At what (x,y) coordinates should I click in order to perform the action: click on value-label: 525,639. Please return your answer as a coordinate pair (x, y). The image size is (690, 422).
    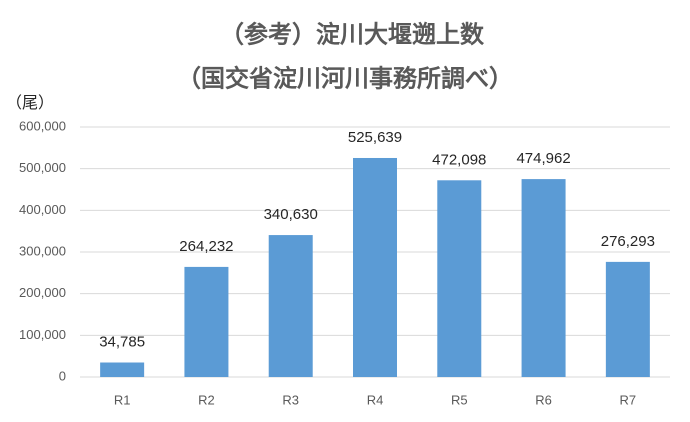
    Looking at the image, I should click on (375, 137).